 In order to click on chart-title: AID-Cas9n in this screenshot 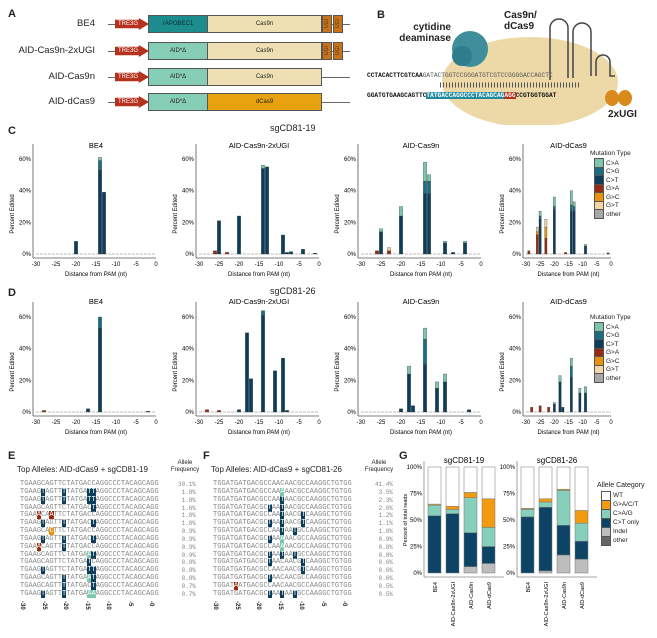, I will do `click(421, 301)`.